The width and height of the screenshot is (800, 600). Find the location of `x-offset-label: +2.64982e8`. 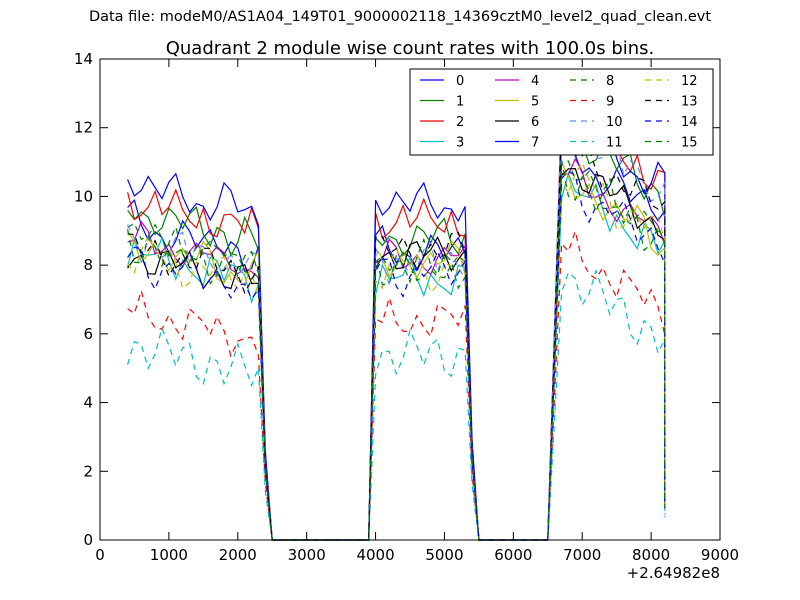

x-offset-label: +2.64982e8 is located at coordinates (673, 573).